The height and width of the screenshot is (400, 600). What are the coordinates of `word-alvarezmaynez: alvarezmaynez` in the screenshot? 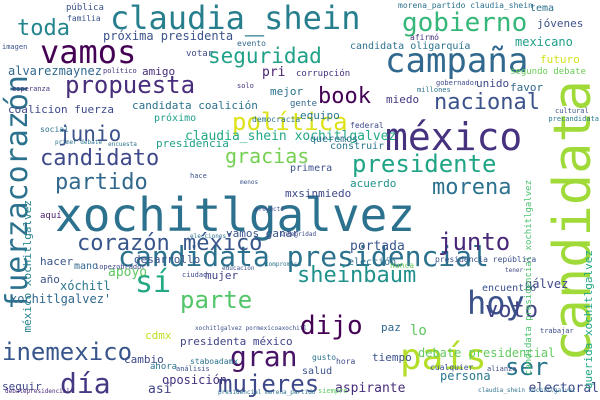 It's located at (55, 71).